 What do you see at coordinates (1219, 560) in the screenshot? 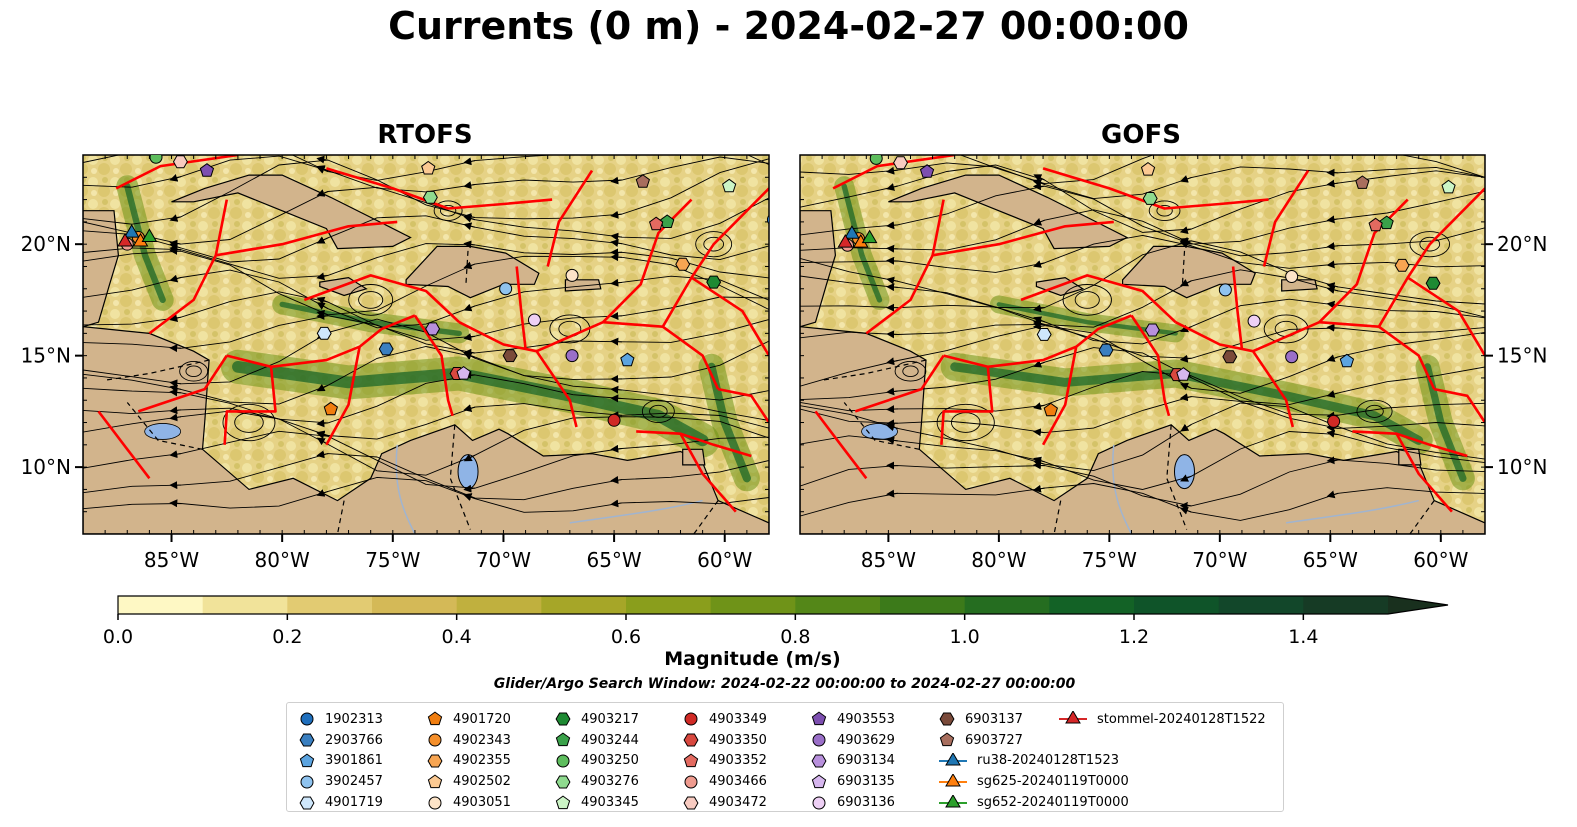
I see `x-tick-label: 70°W` at bounding box center [1219, 560].